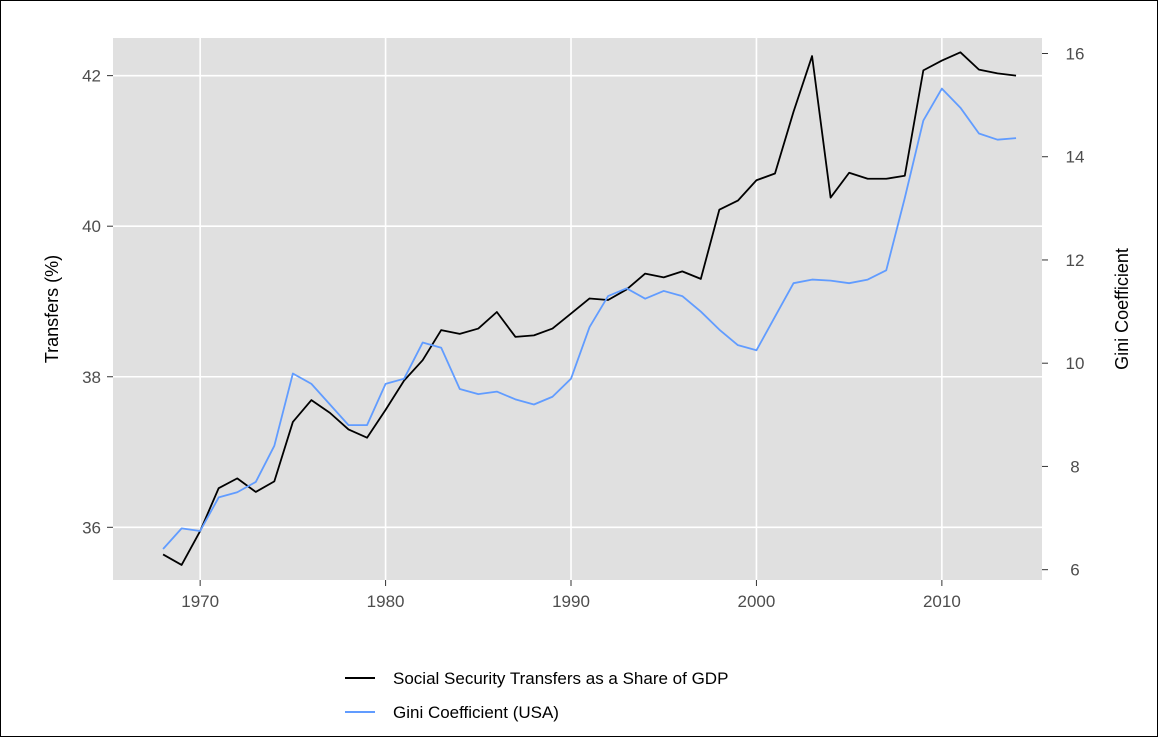 The image size is (1158, 737). I want to click on y-left-tick-label: 36, so click(91, 527).